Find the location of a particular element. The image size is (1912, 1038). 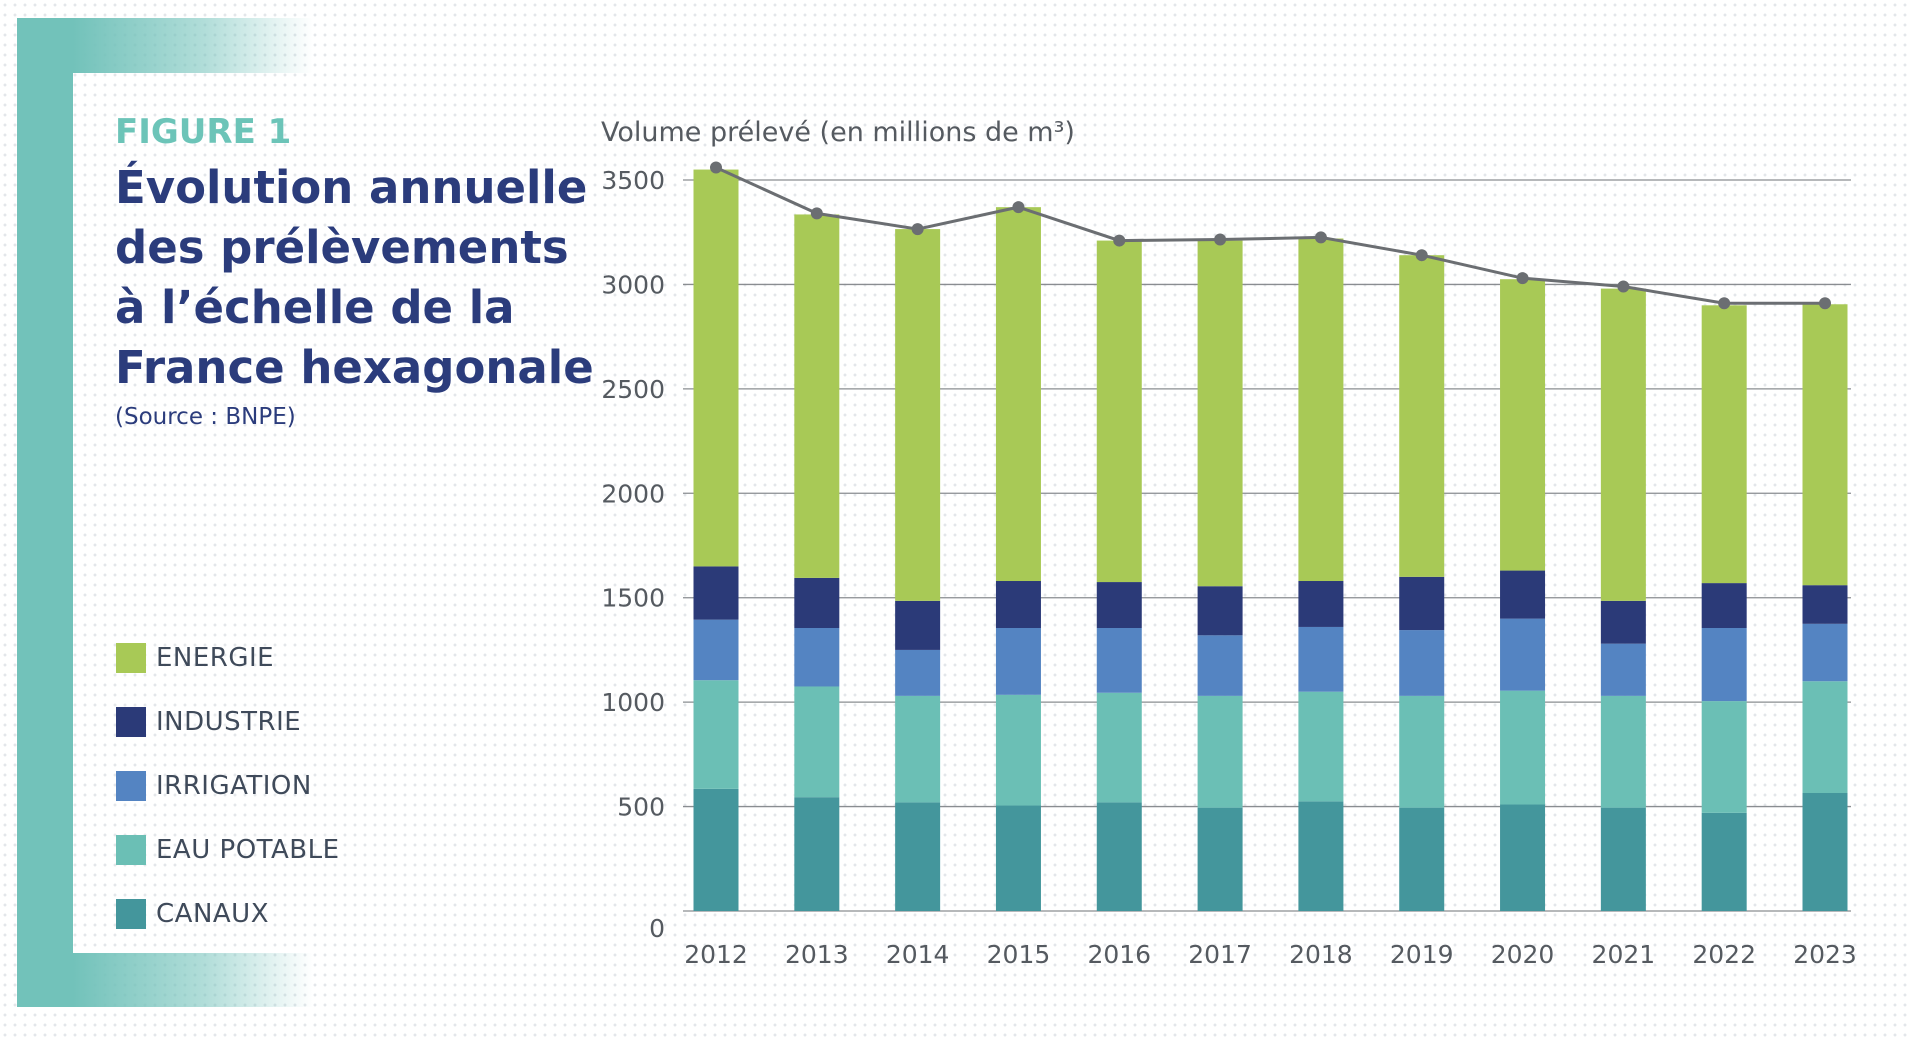

bar-irrigation-2013 is located at coordinates (817, 657).